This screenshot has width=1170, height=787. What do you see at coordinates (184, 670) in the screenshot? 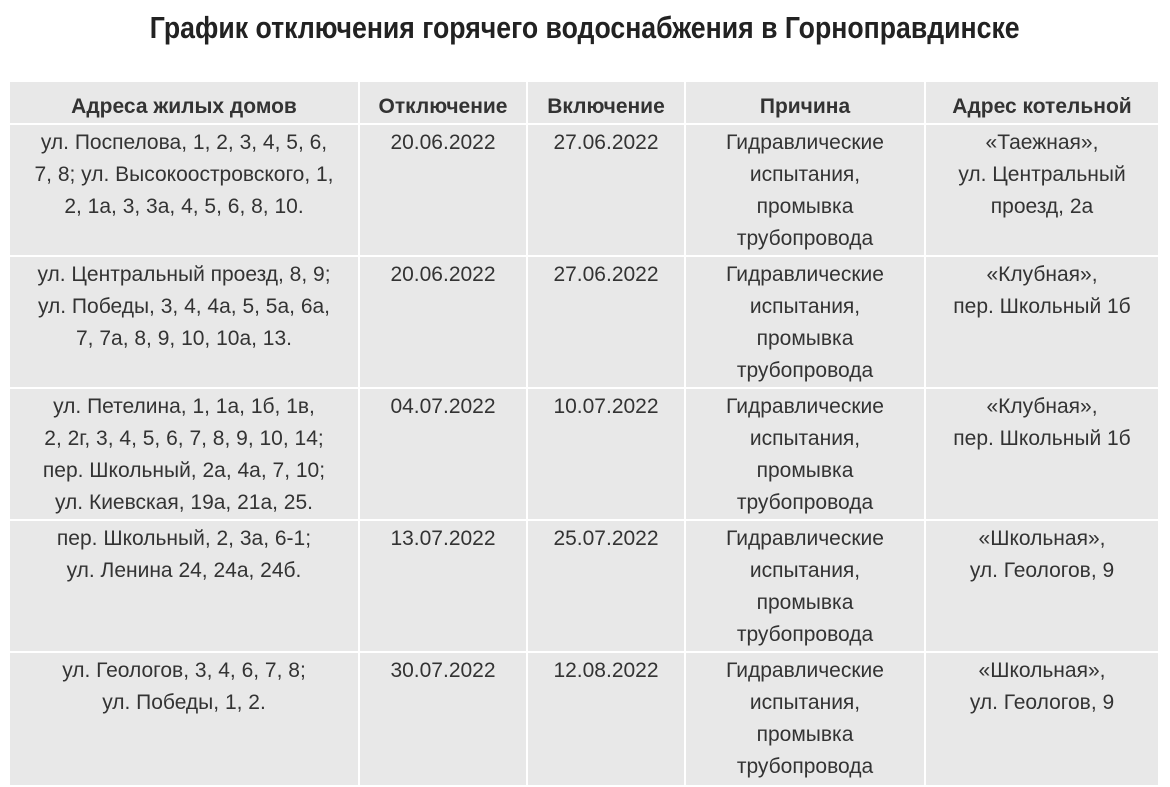
I see `cell-addresses-line: ул. Геологов, 3, 4, 6, 7, 8;` at bounding box center [184, 670].